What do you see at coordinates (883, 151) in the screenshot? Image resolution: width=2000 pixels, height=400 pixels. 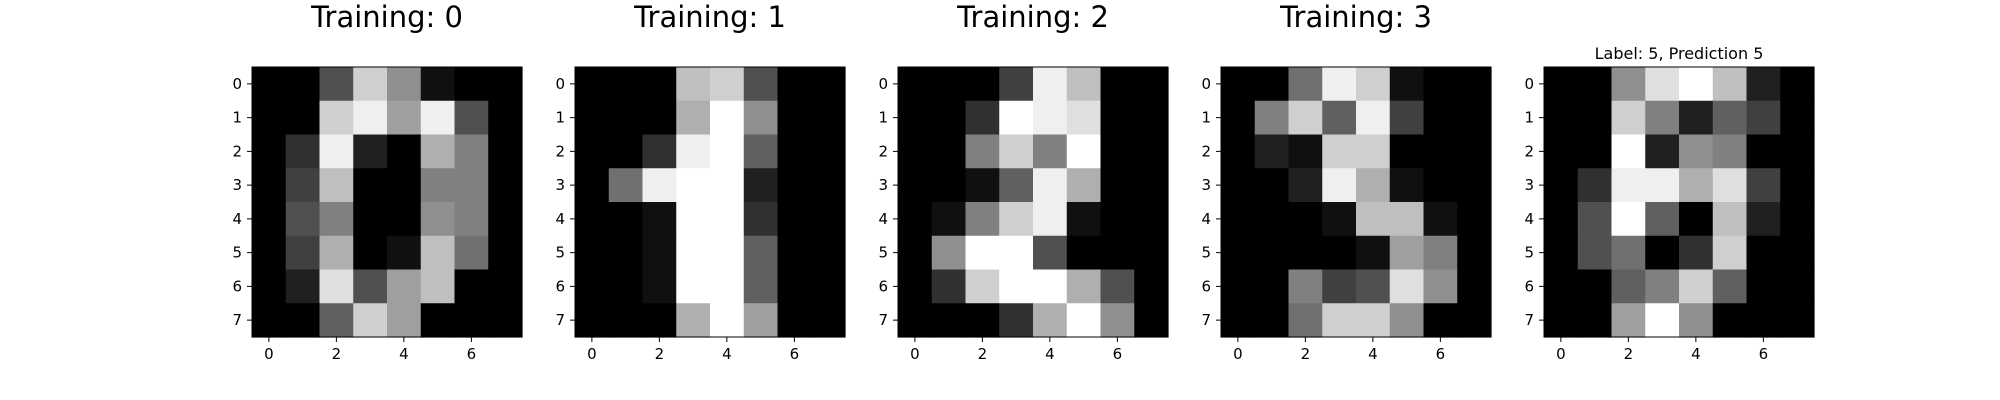 I see `y-tick-label: 2` at bounding box center [883, 151].